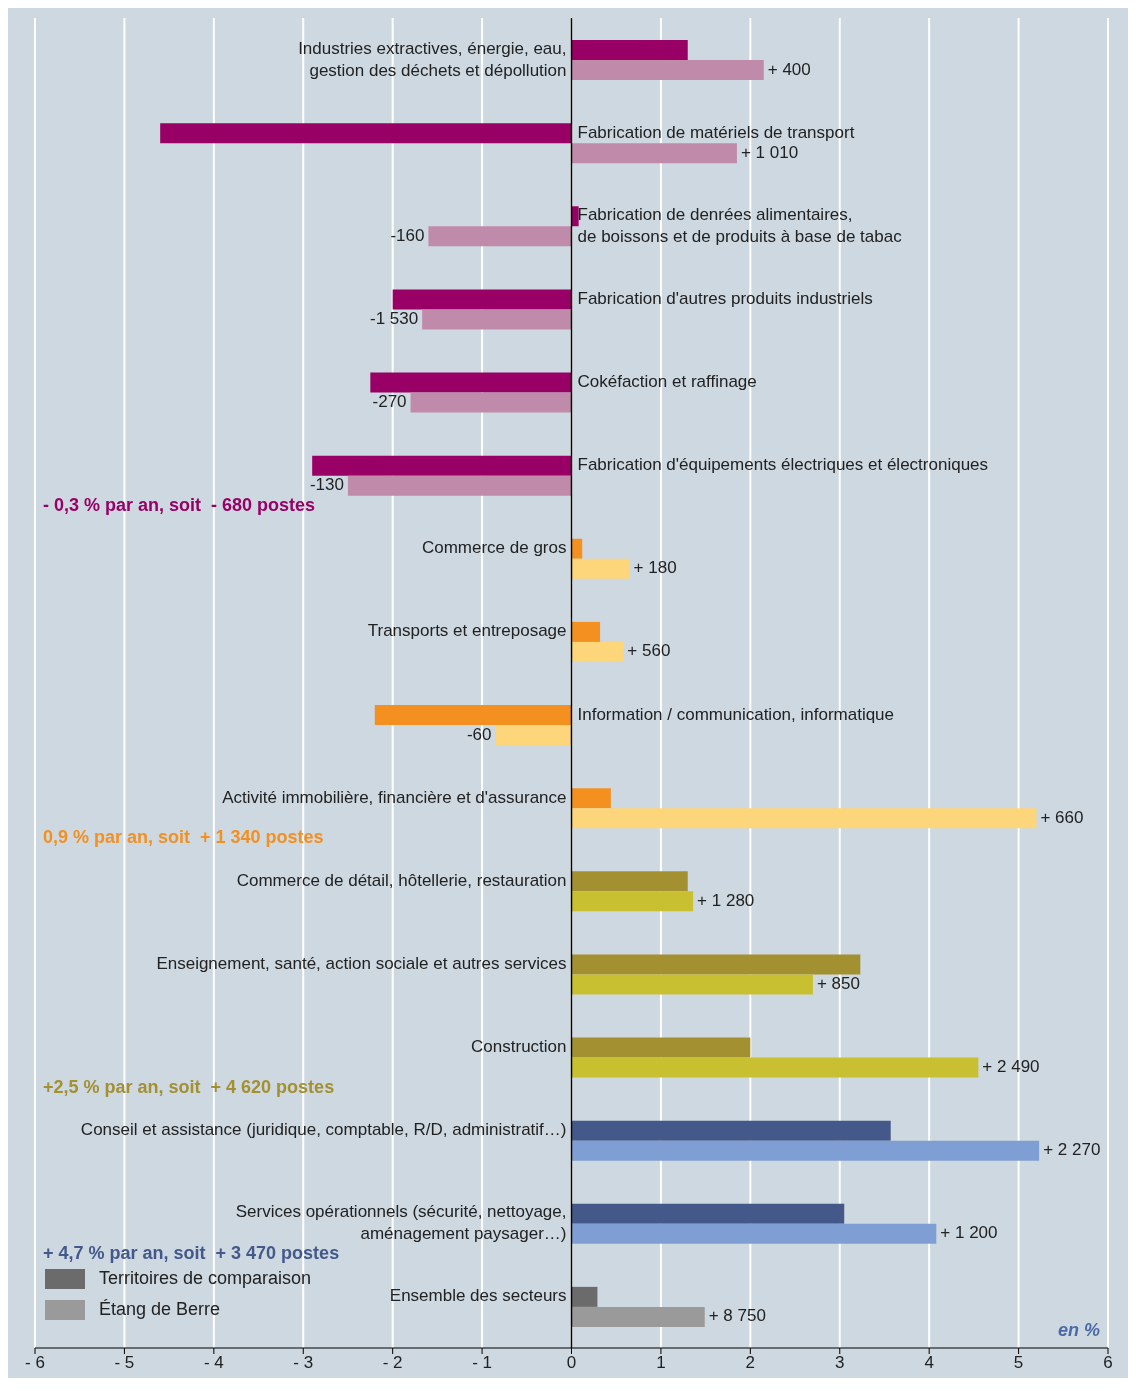  I want to click on annotation: + 400, so click(789, 69).